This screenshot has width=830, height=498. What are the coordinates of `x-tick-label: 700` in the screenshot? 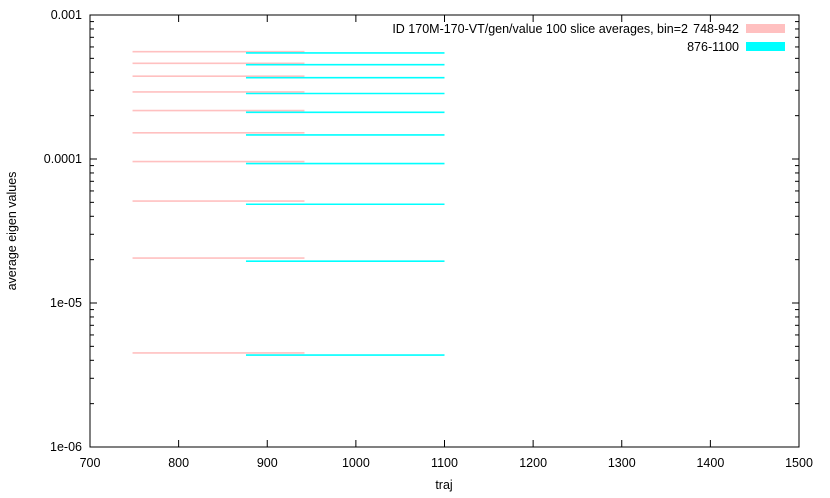 It's located at (90, 463).